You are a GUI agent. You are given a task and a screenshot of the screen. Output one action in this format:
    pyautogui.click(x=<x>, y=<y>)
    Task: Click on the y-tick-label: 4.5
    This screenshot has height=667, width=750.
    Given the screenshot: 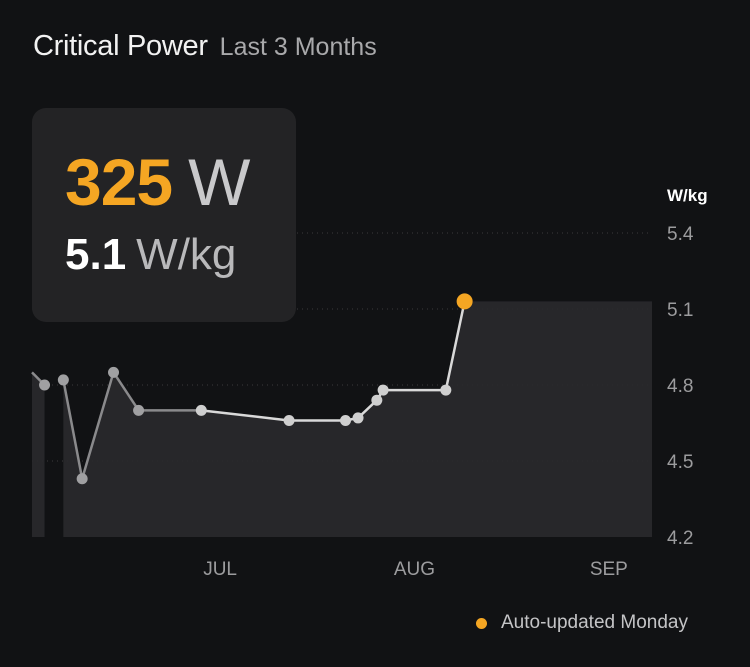 What is the action you would take?
    pyautogui.click(x=680, y=462)
    